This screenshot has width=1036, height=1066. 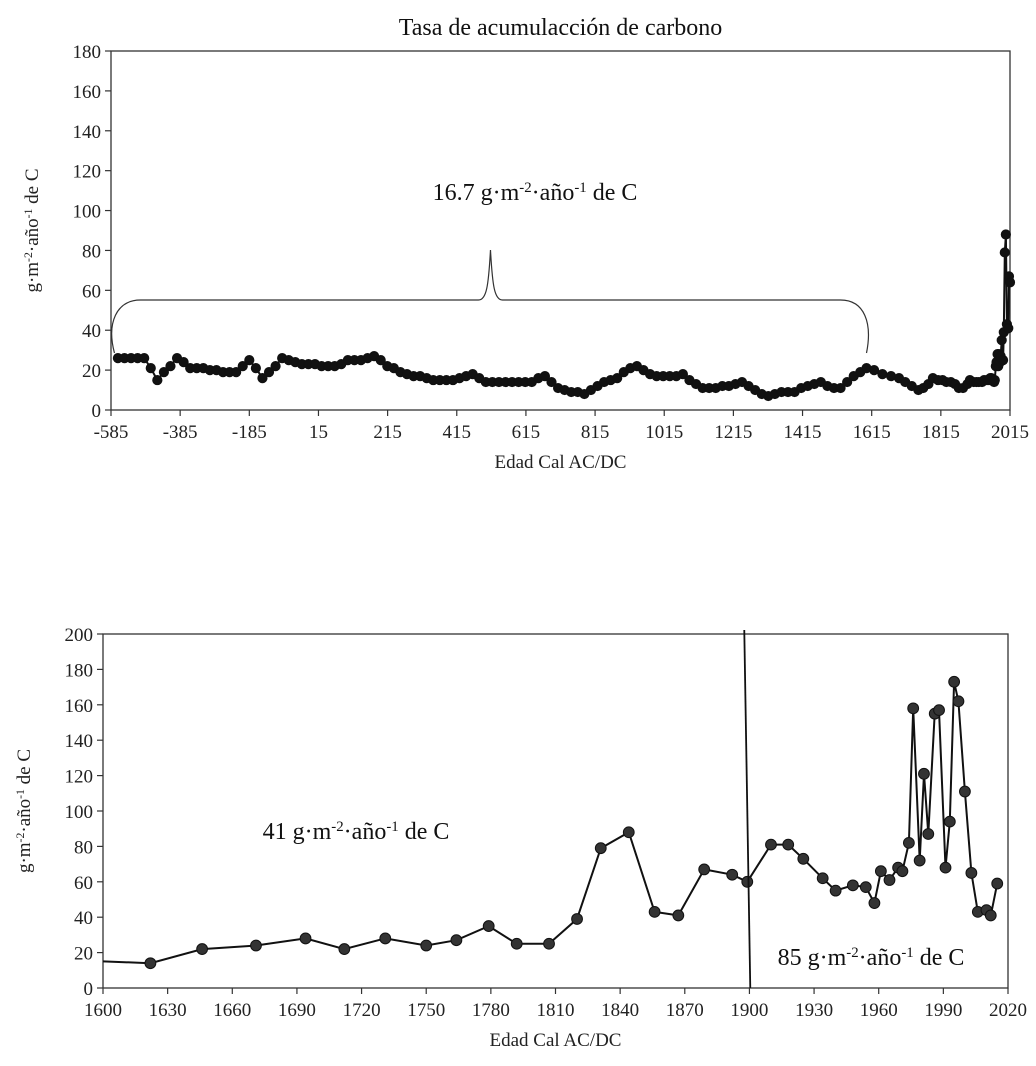 I want to click on x-tick-label: 1815, so click(x=941, y=432).